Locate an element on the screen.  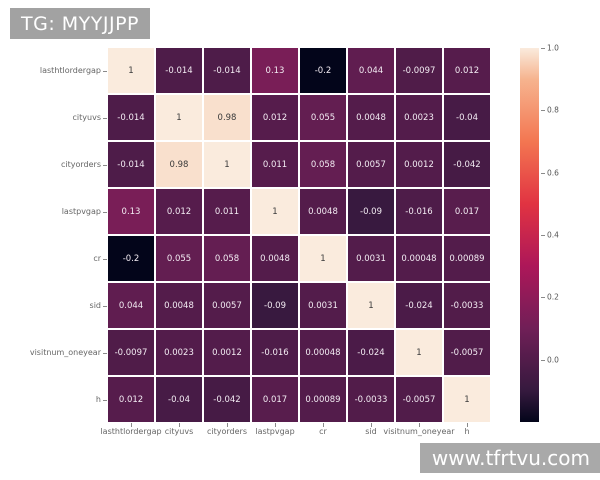
heatmap-cell: 0.98 is located at coordinates (227, 117).